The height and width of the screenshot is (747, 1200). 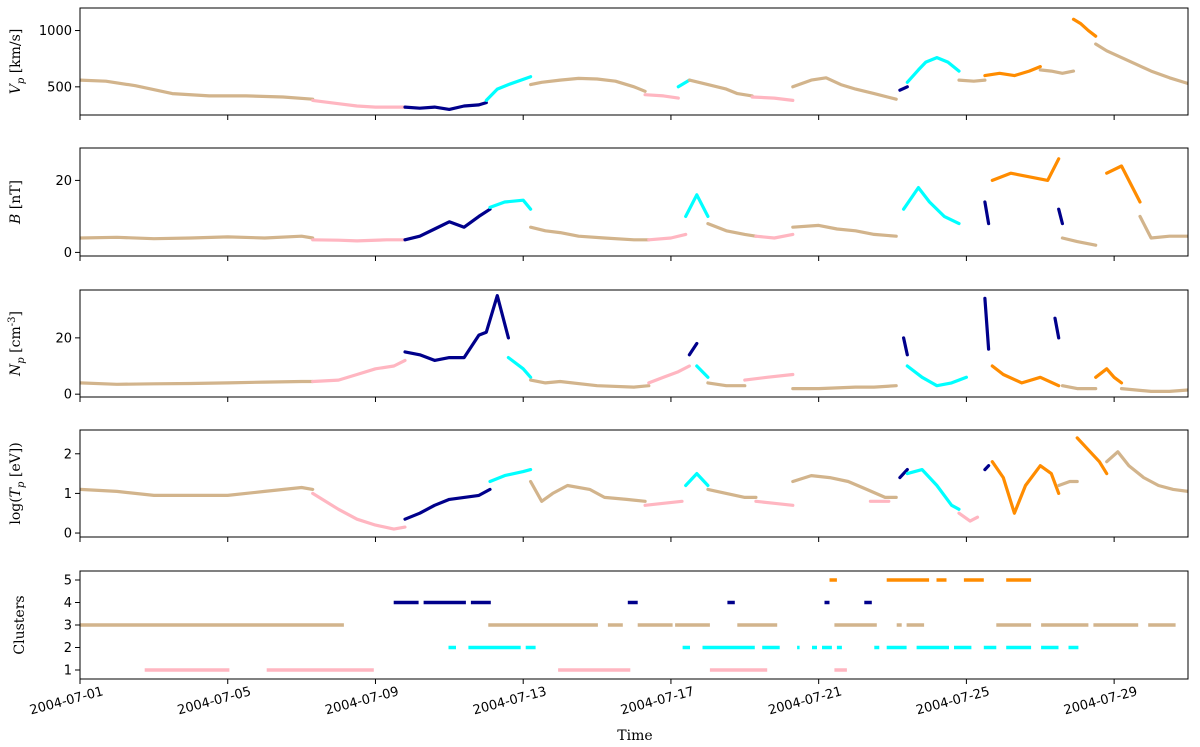 I want to click on clusters-y-tick-label: 1, so click(x=68, y=671).